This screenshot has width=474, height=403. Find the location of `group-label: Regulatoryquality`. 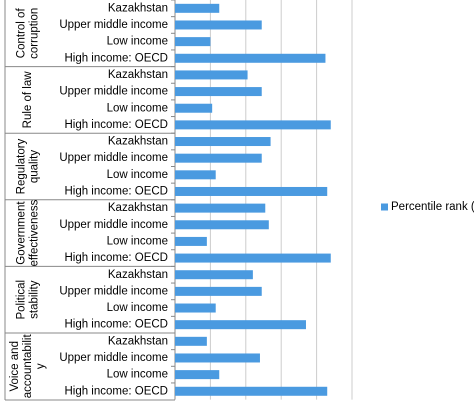

group-label: Regulatoryquality is located at coordinates (28, 166).